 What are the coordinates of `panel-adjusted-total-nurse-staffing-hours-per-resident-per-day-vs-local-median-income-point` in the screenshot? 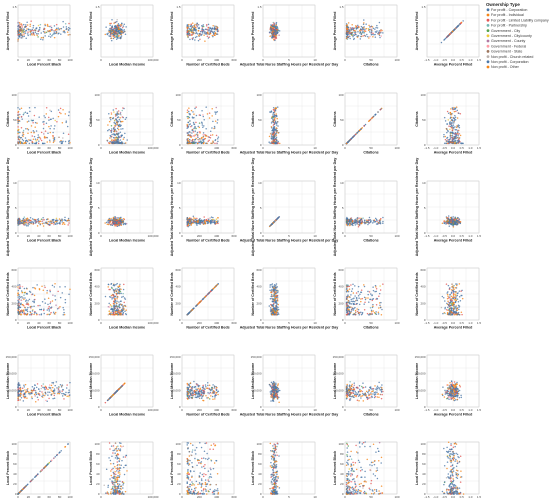 It's located at (112, 220).